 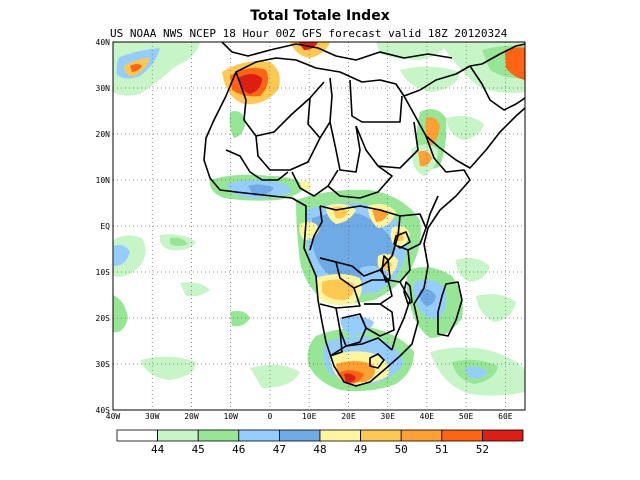 What do you see at coordinates (338, 289) in the screenshot?
I see `field-angola-orange` at bounding box center [338, 289].